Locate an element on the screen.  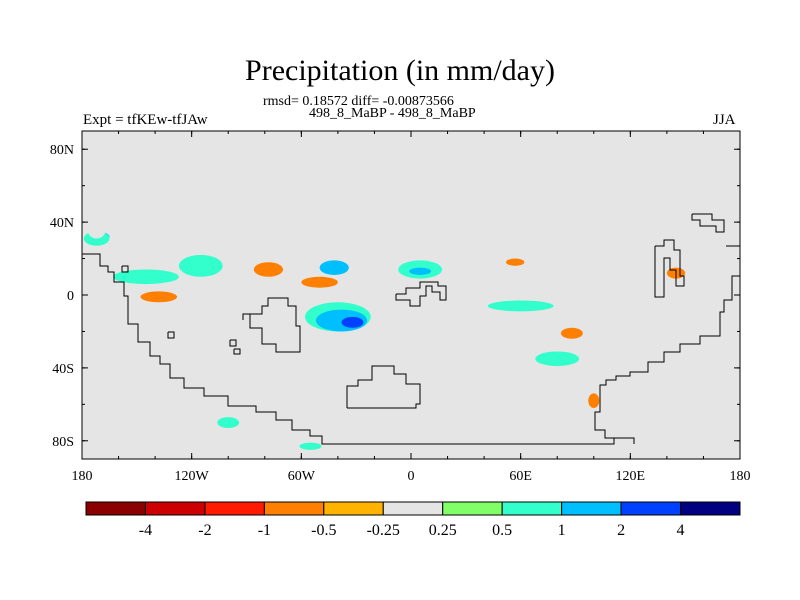
case-line: 498_8_MaBP - 498_8_MaBP is located at coordinates (392, 113).